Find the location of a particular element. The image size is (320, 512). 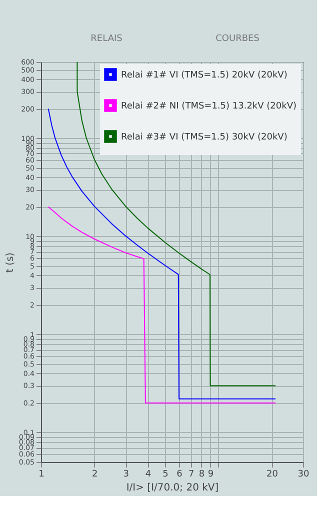

x-tick-label: 5 is located at coordinates (165, 475).